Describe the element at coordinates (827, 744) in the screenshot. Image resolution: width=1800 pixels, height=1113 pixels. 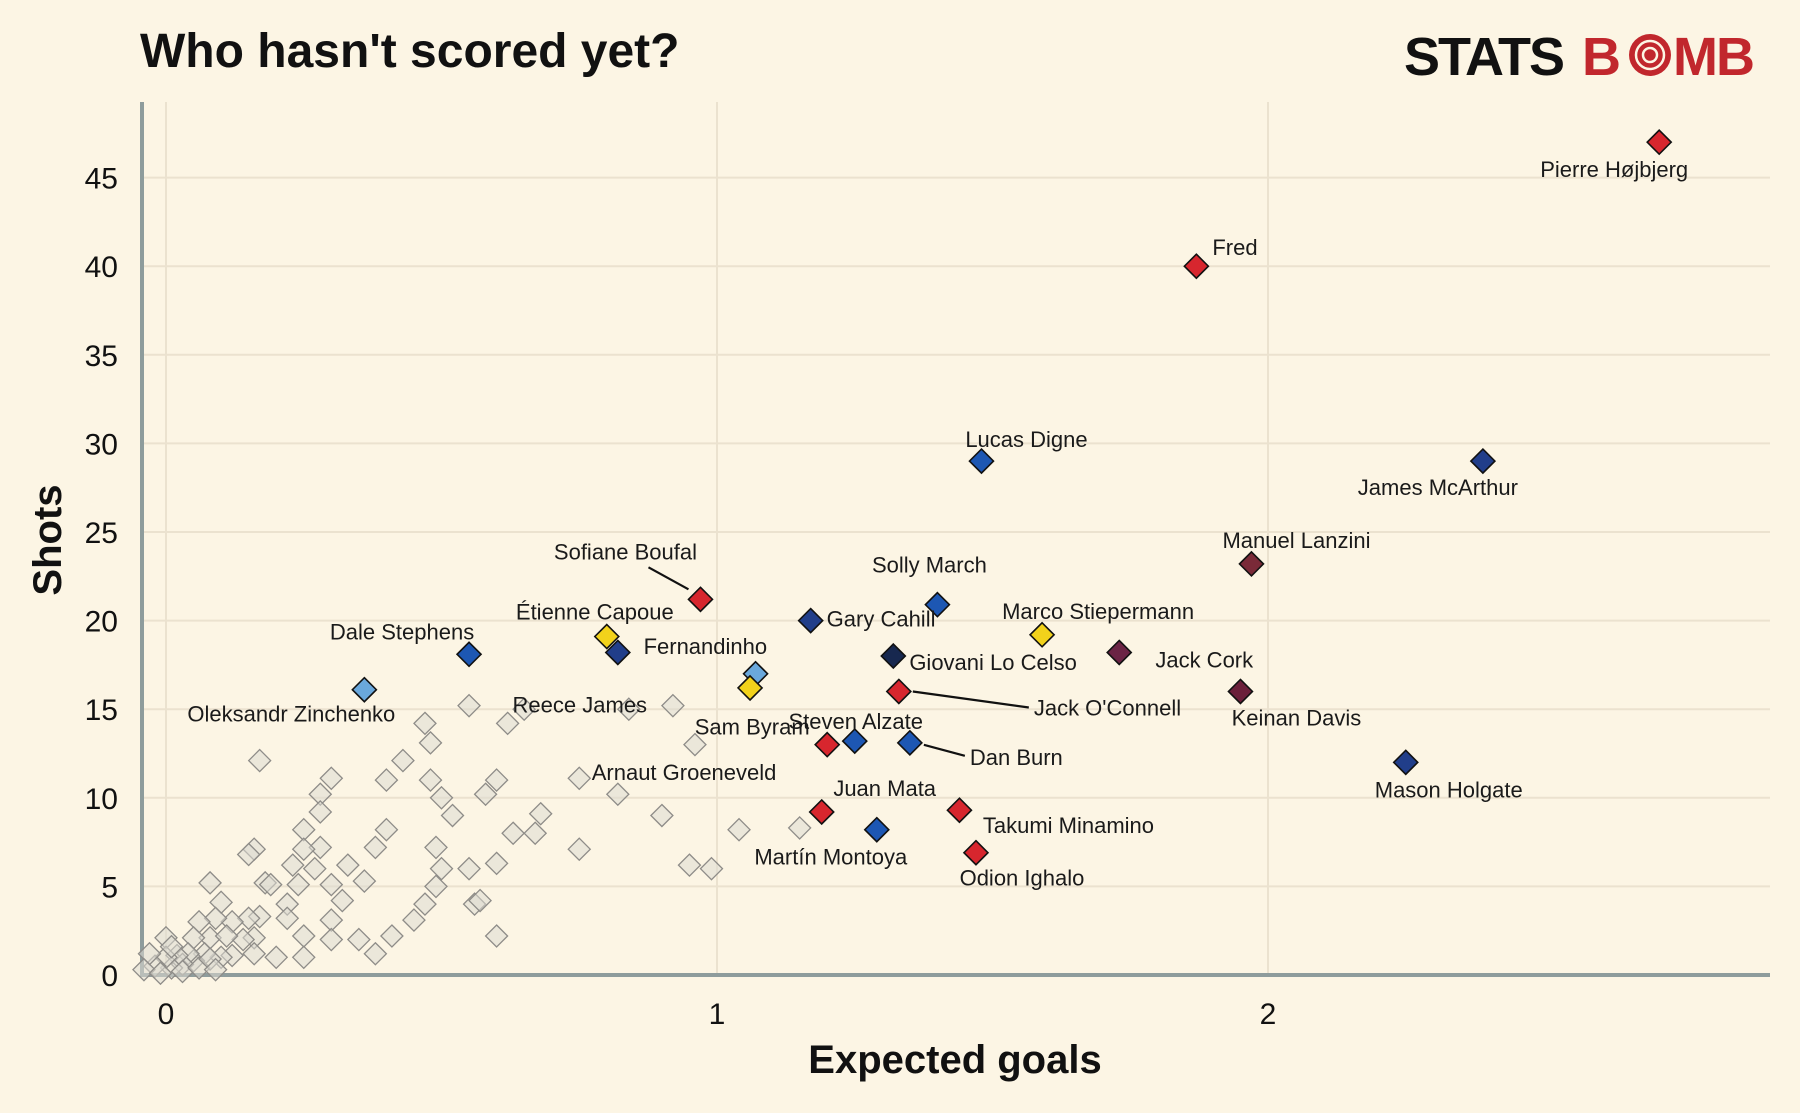
I see `point-sam-byram` at that location.